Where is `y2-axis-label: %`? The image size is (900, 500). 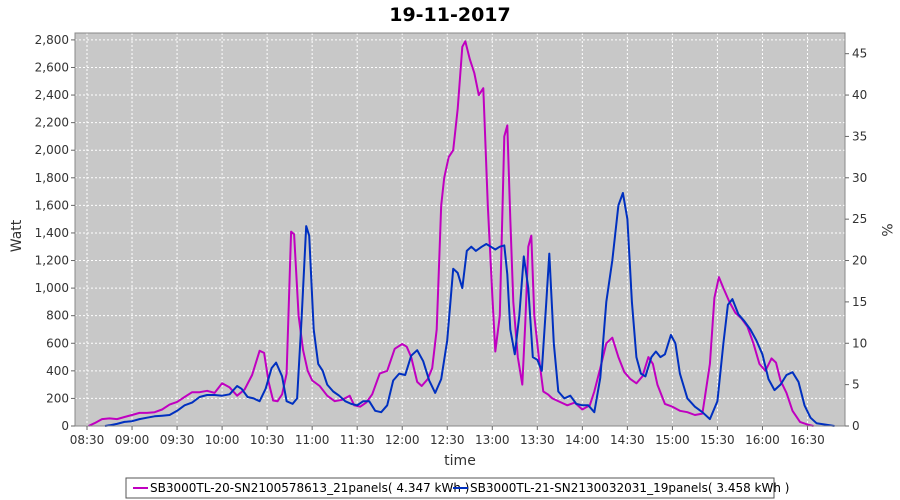 y2-axis-label: % is located at coordinates (886, 229).